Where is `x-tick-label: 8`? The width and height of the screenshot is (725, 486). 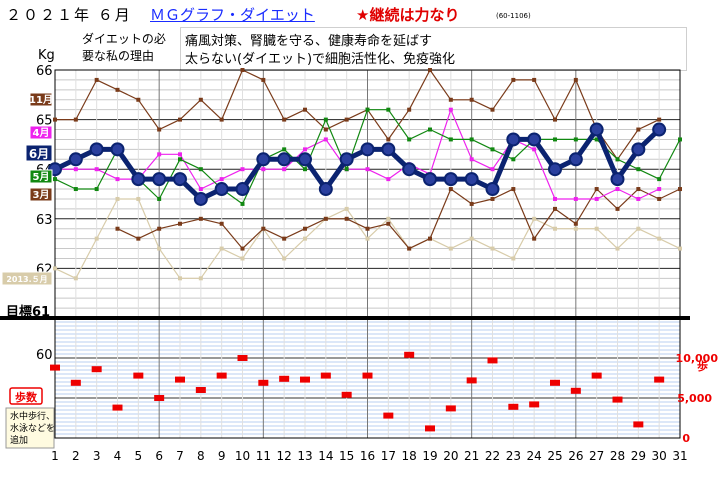 x-tick-label: 8 is located at coordinates (201, 456).